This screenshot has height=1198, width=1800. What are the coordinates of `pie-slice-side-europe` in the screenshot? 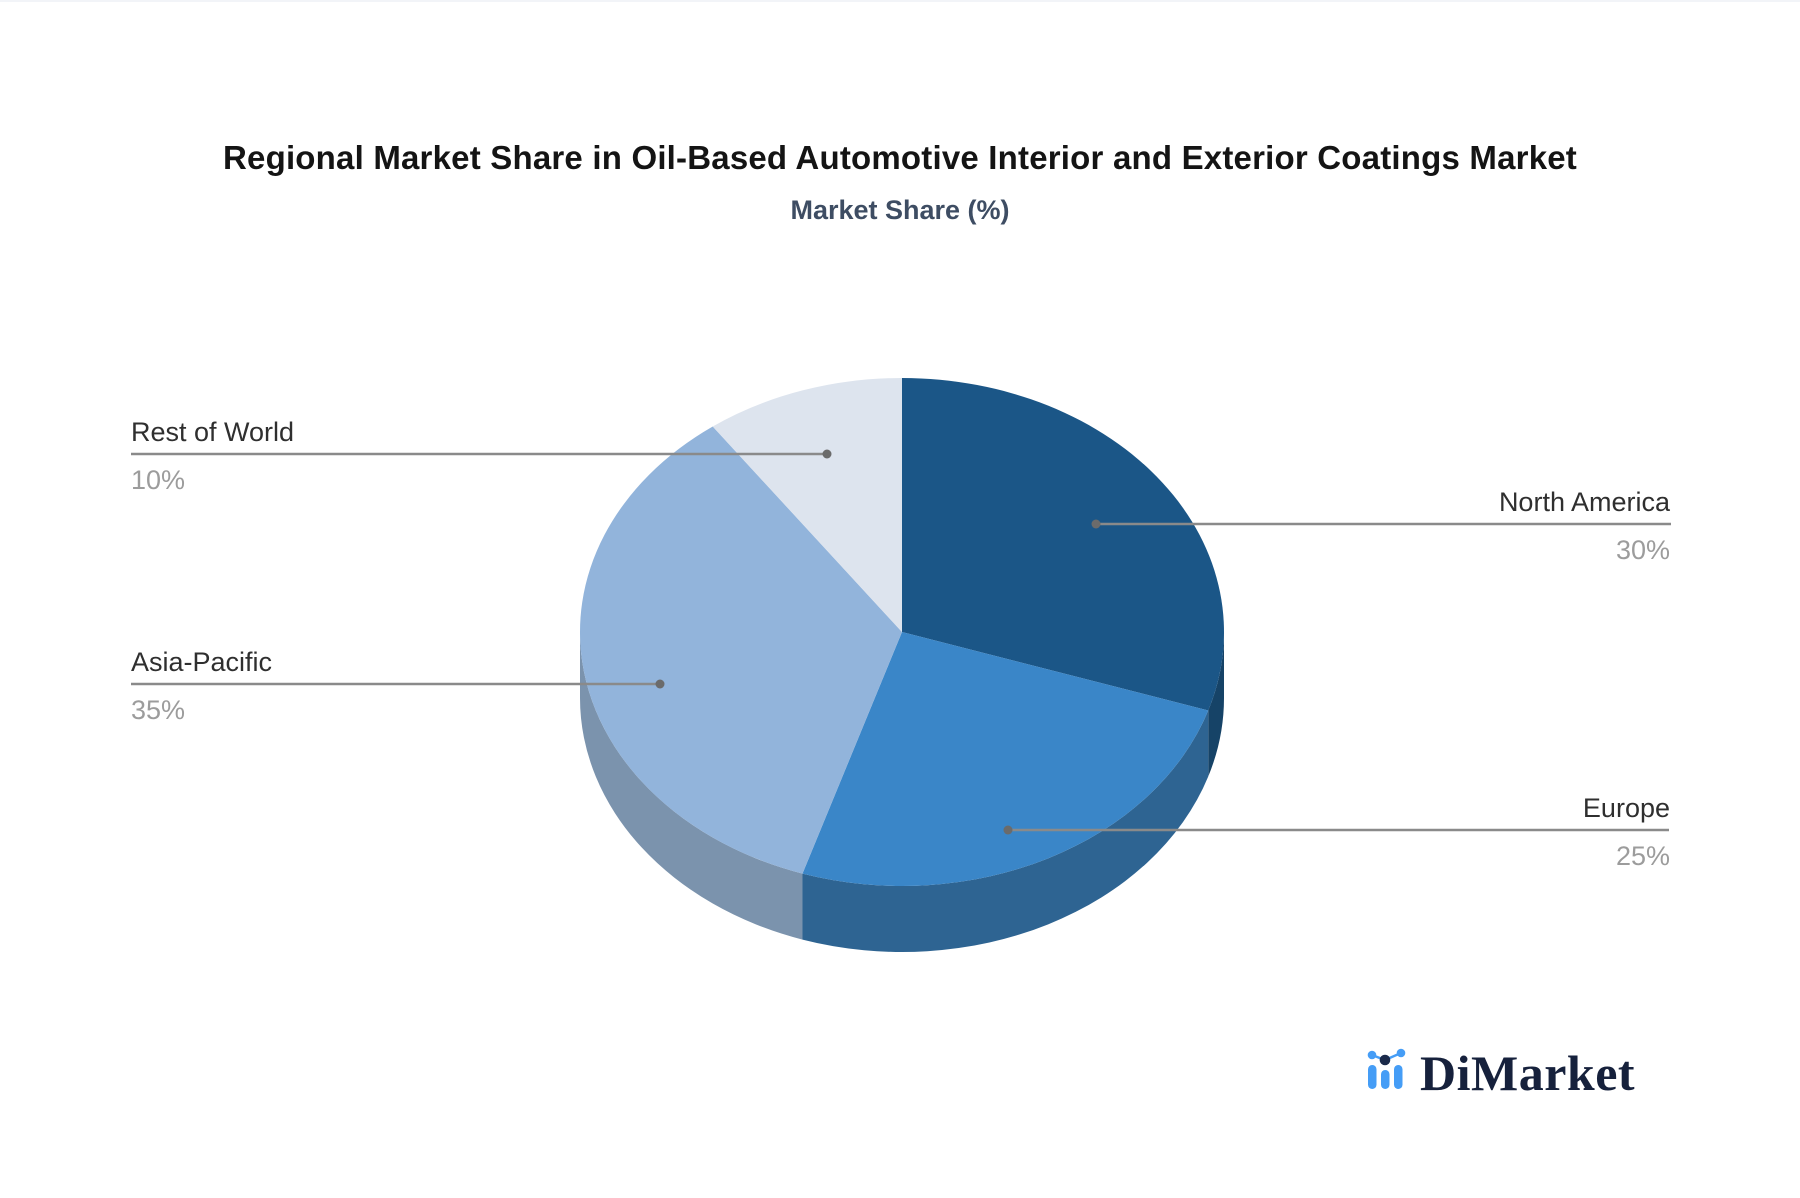 It's located at (1005, 831).